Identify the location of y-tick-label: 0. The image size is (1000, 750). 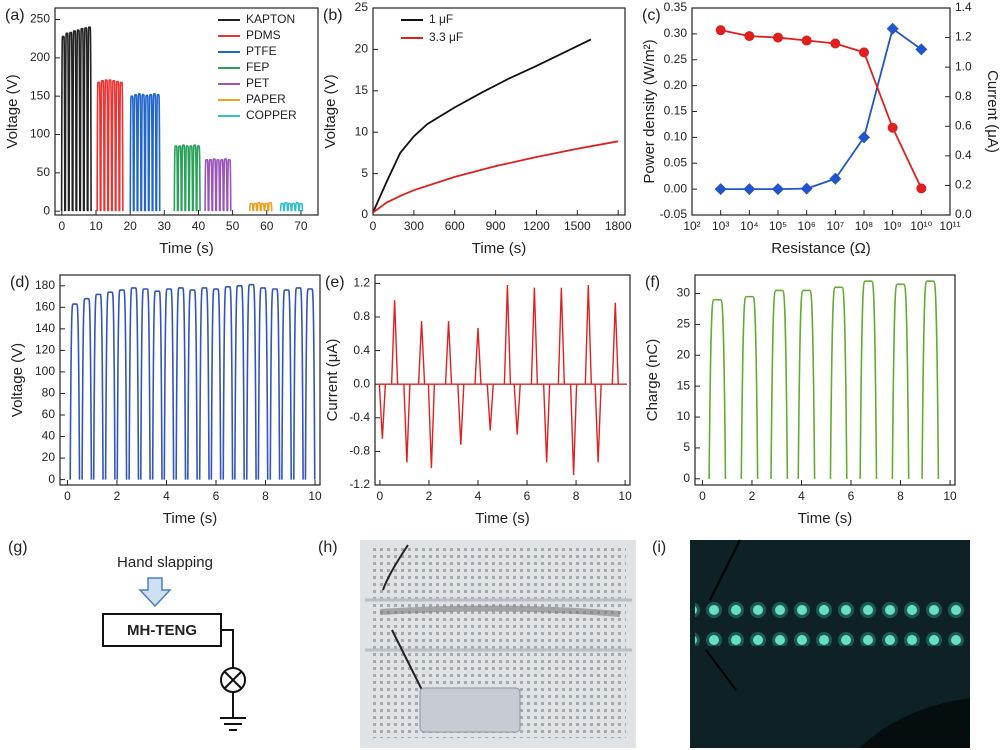
(46, 210).